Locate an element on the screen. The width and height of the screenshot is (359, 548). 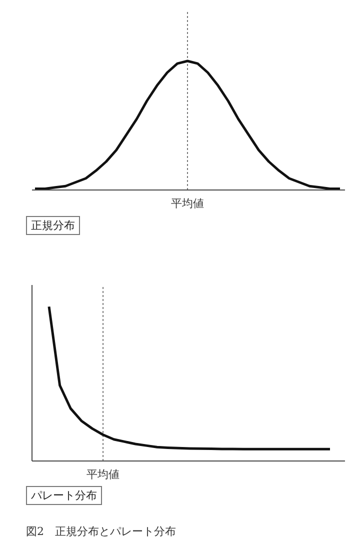
text: 正規分布 is located at coordinates (53, 225).